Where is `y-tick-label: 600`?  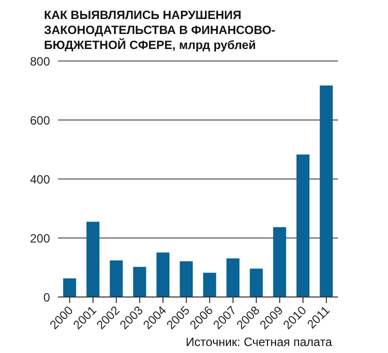
y-tick-label: 600 is located at coordinates (40, 120).